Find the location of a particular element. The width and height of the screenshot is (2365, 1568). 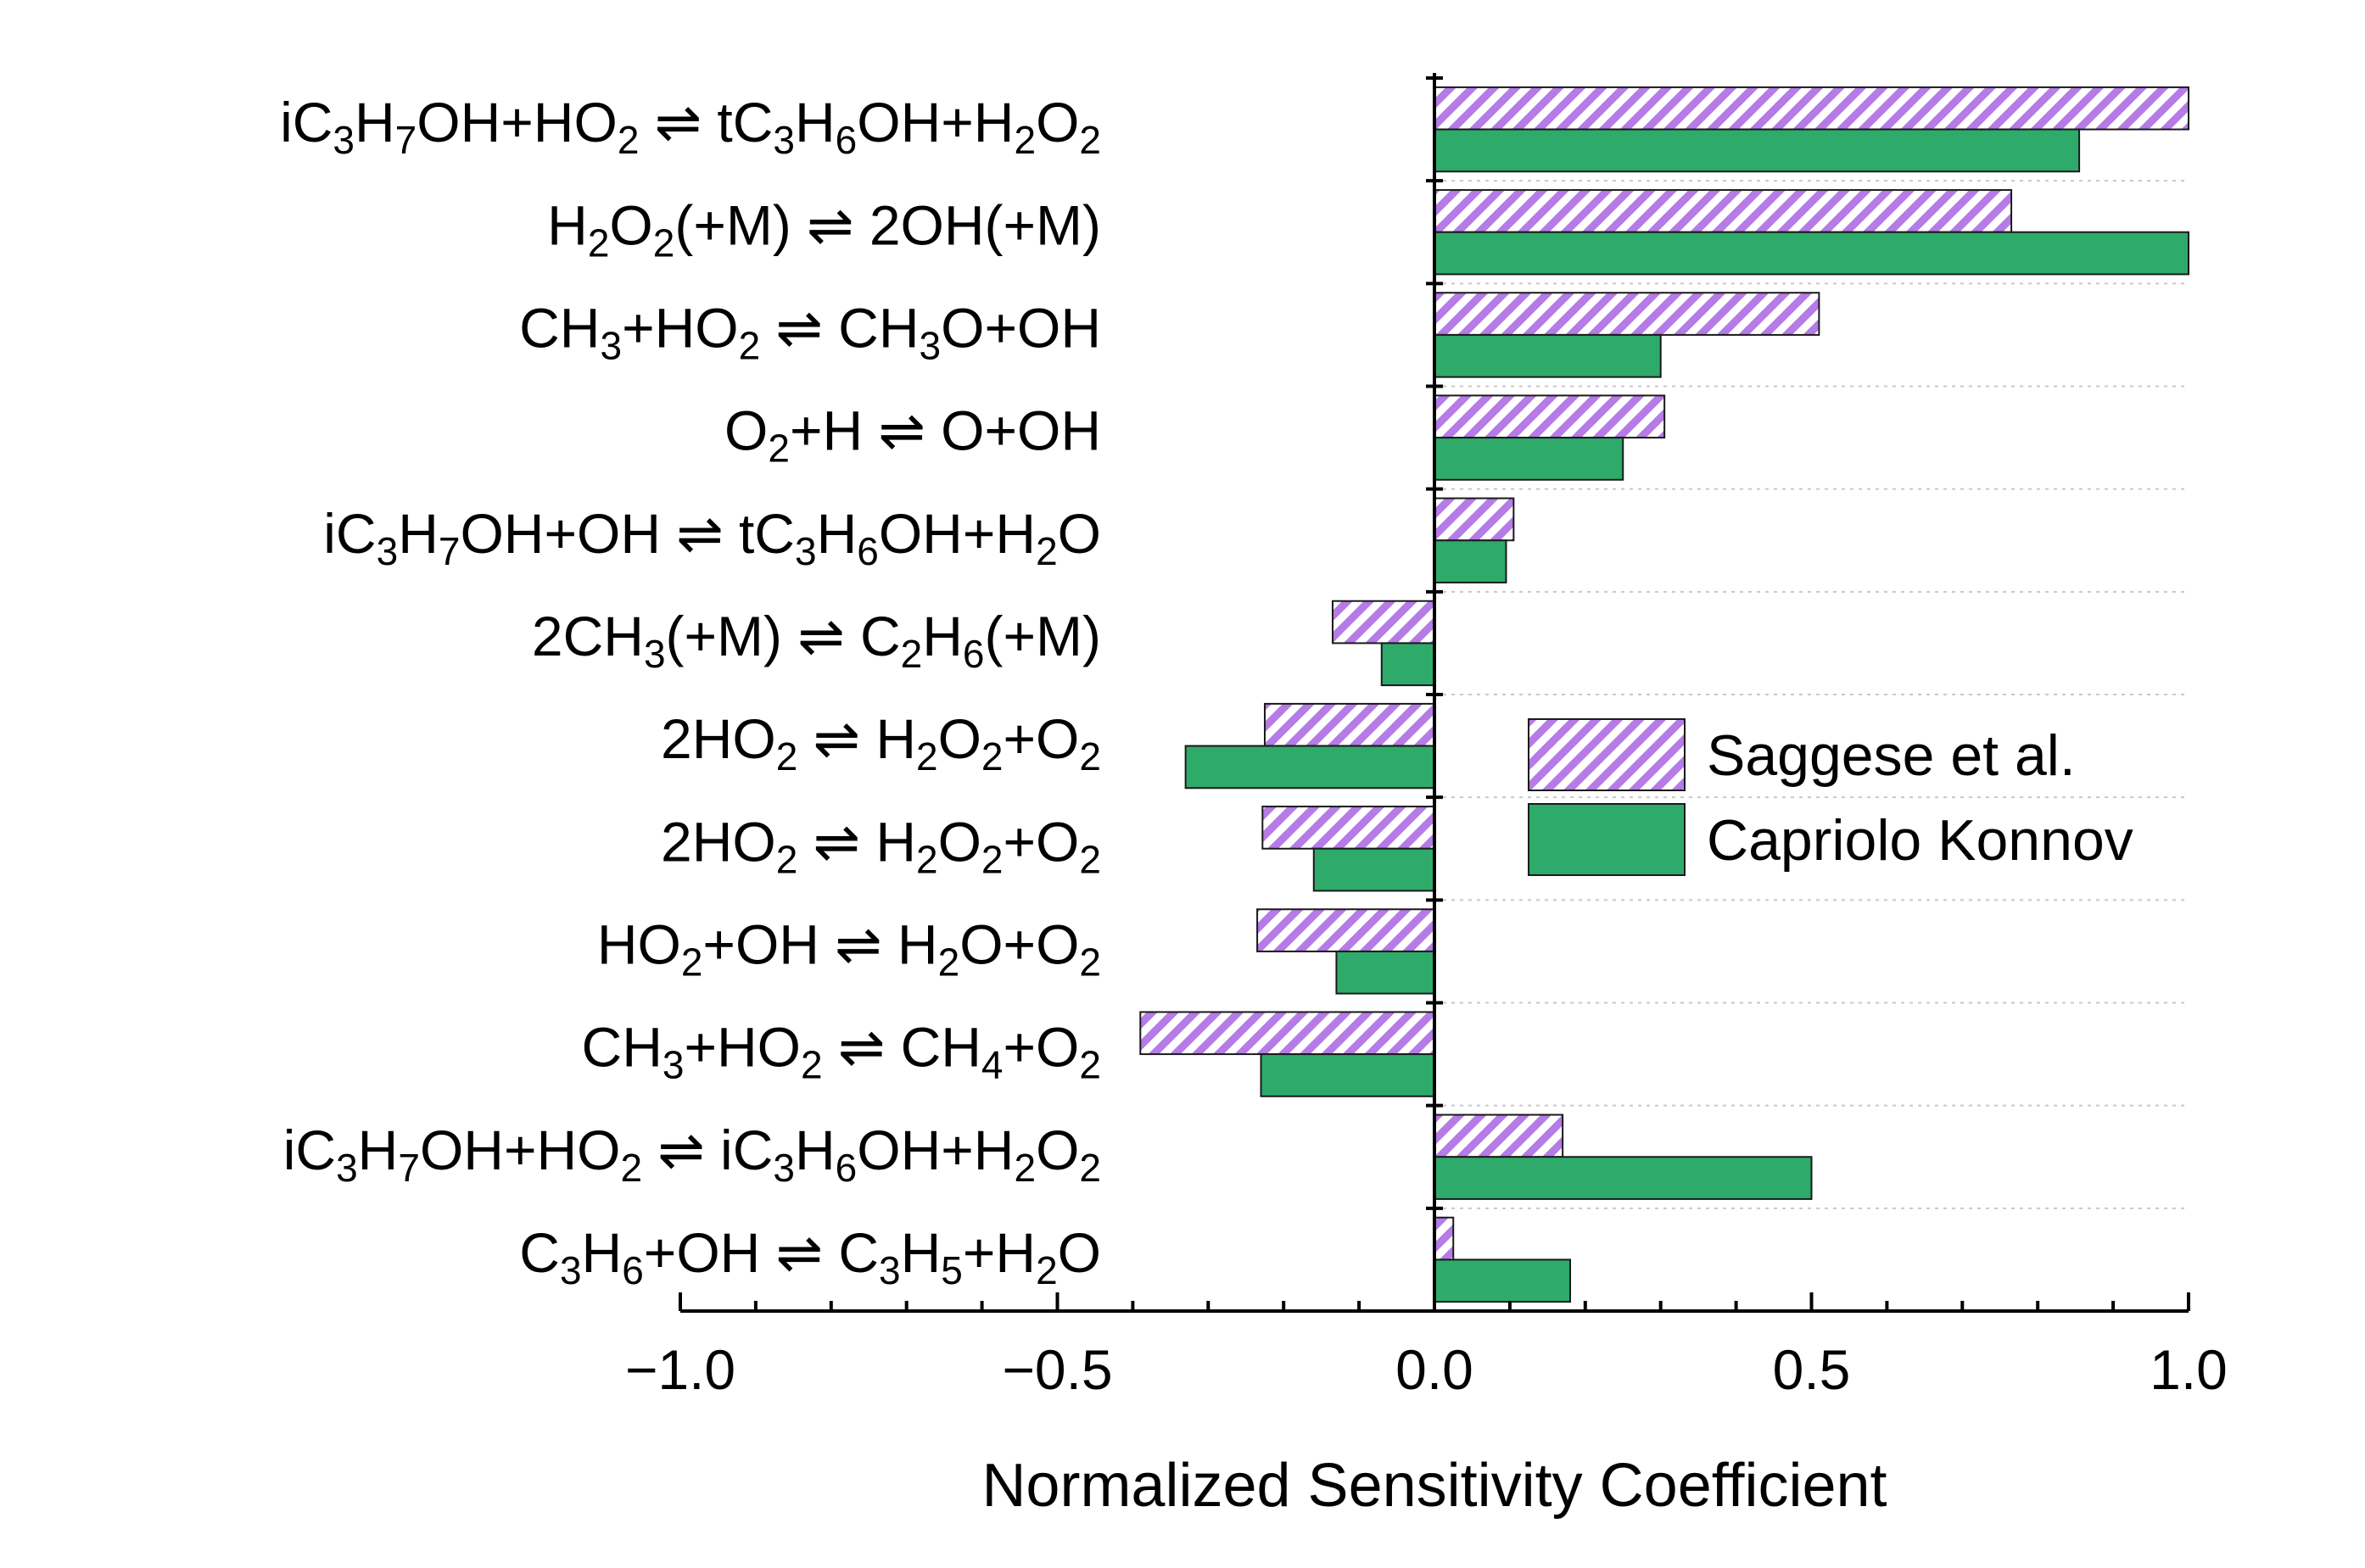

legend-swatch-capriolo is located at coordinates (1607, 840).